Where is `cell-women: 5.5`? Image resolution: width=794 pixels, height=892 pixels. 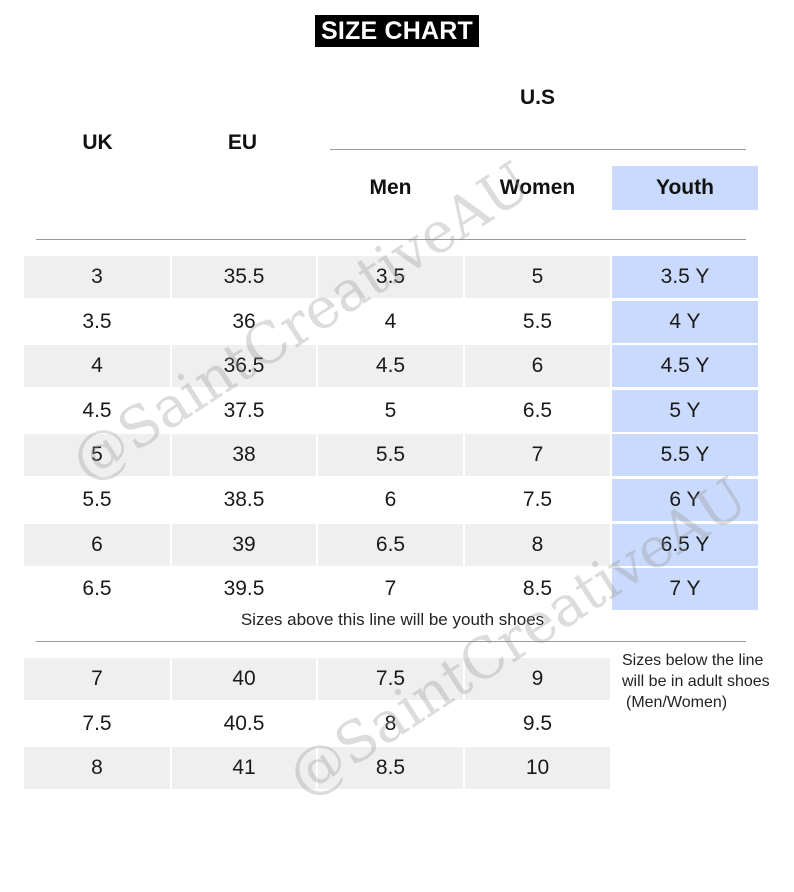 cell-women: 5.5 is located at coordinates (537, 321).